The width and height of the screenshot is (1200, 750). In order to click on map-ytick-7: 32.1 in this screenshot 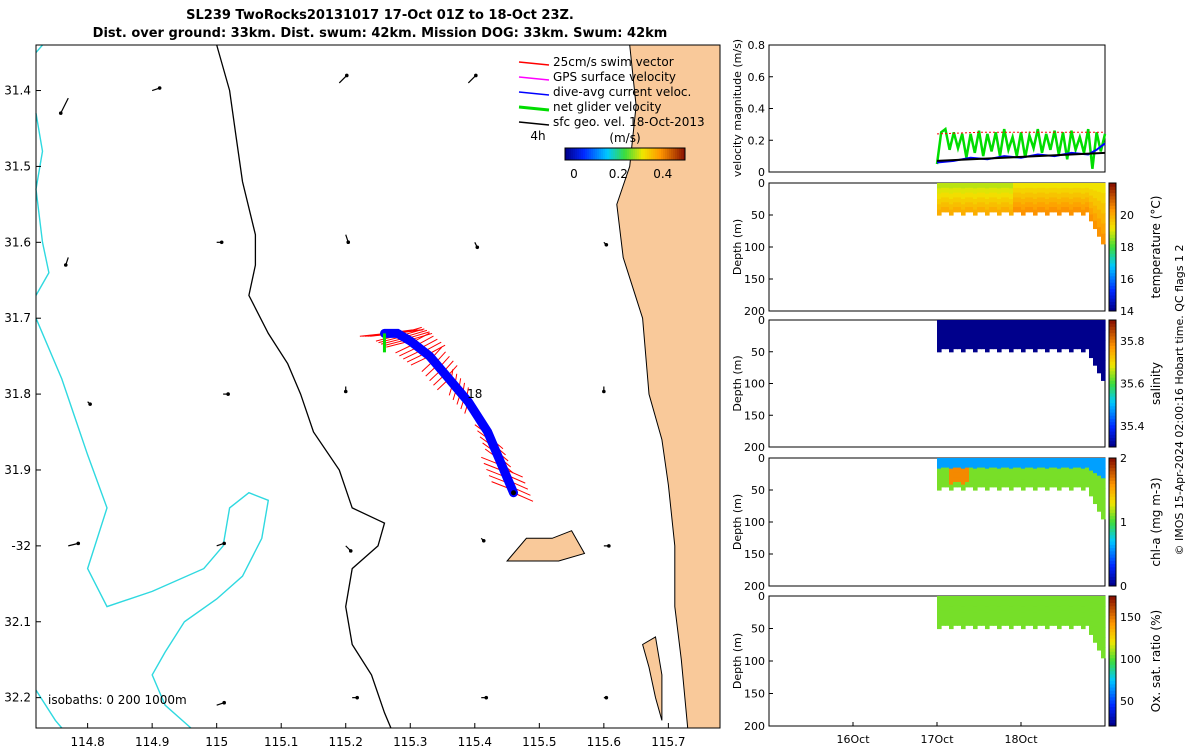, I will do `click(17, 622)`.